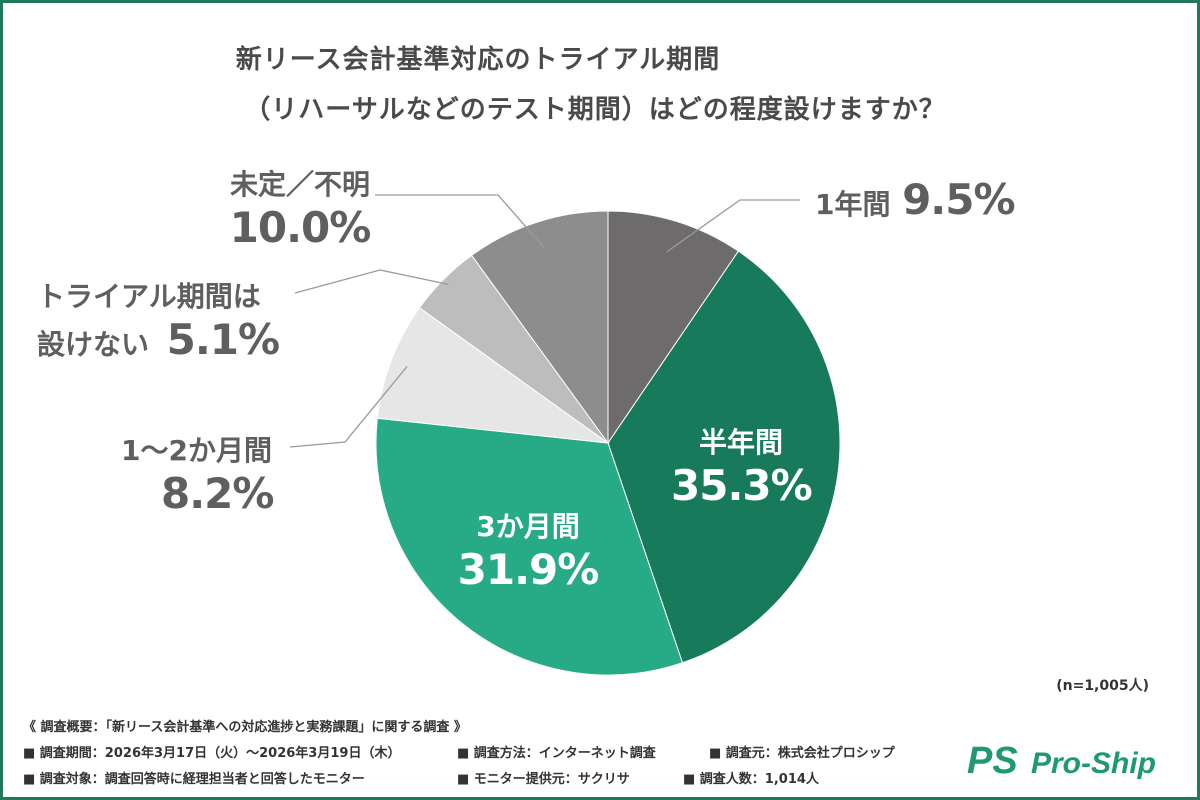 The image size is (1200, 800). Describe the element at coordinates (853, 204) in the screenshot. I see `label-1year-name: 1年間` at that location.